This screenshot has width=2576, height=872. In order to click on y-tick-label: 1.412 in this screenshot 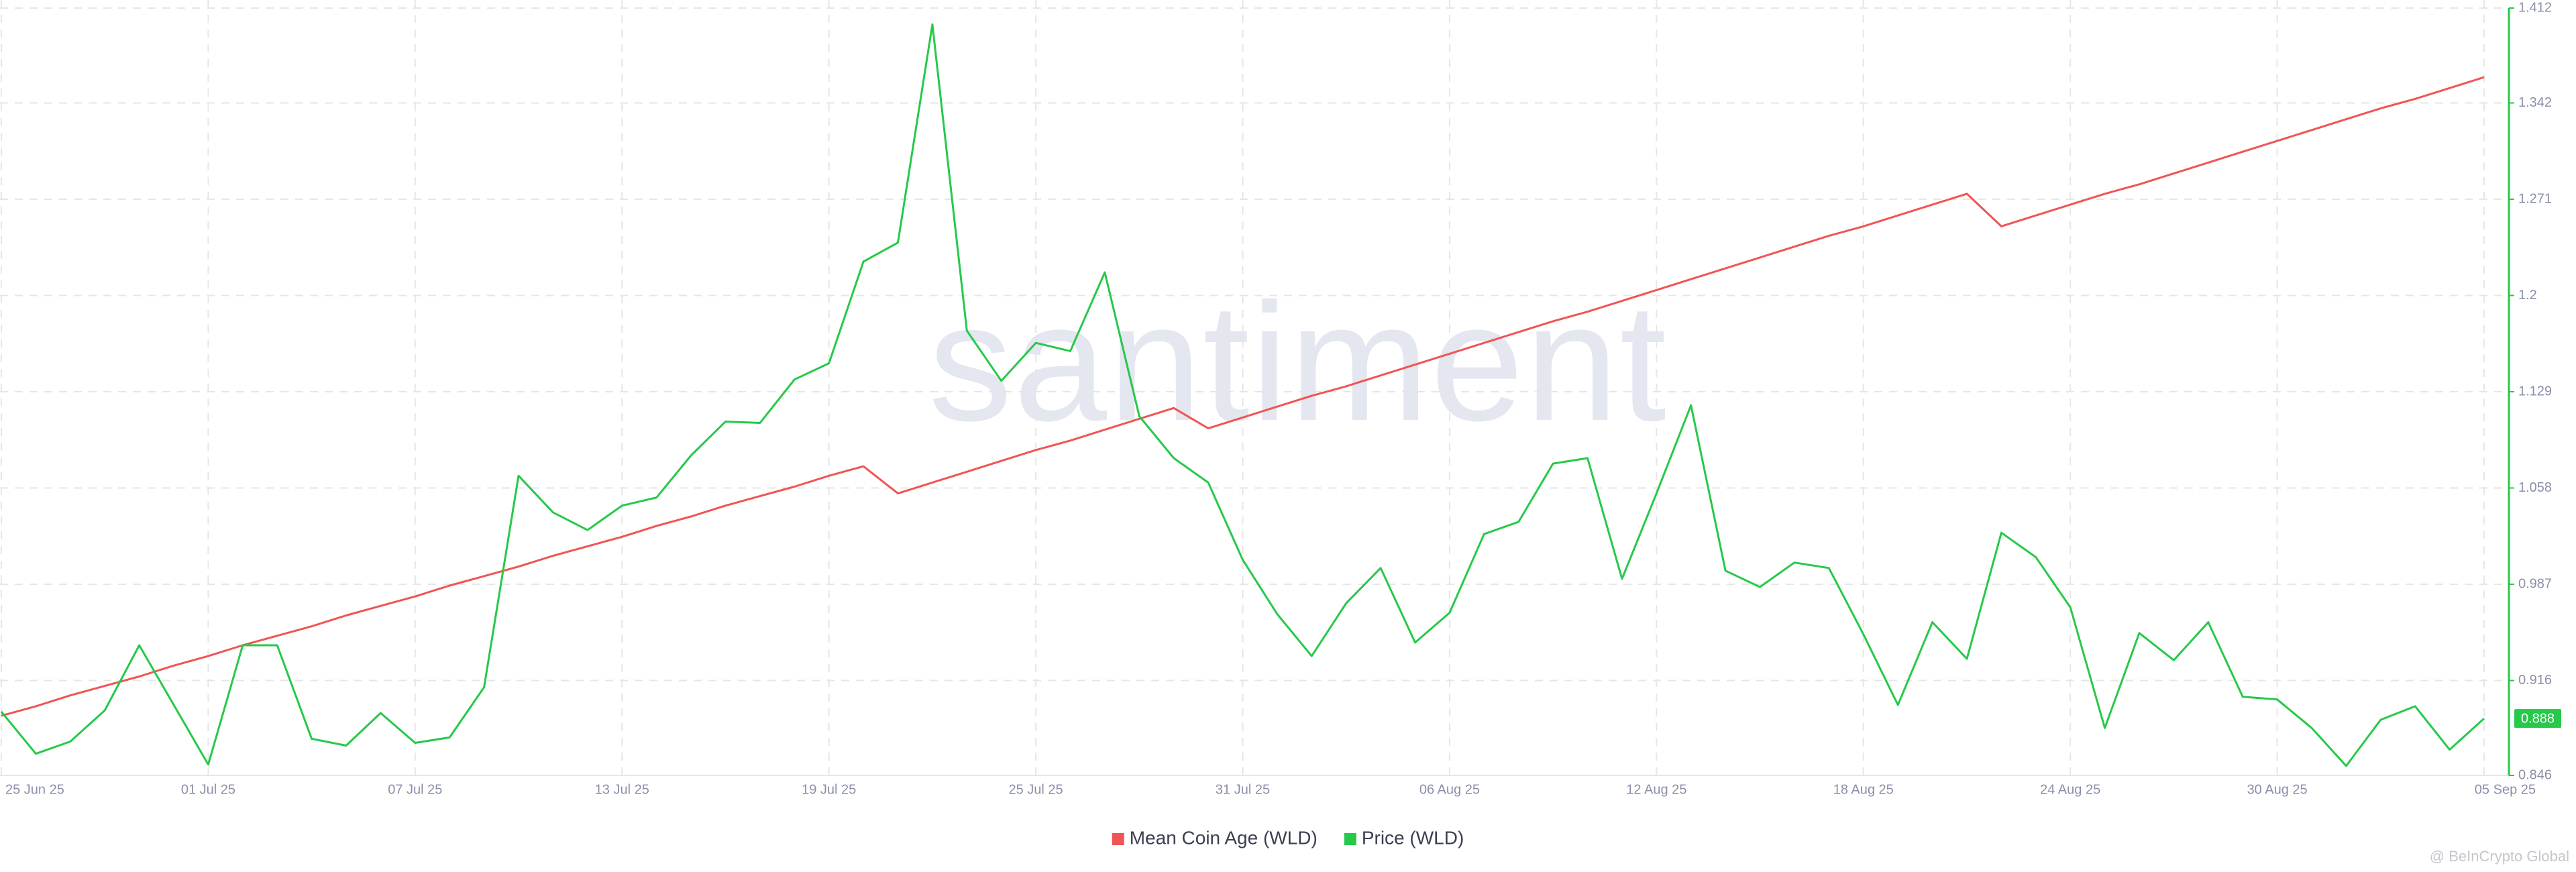, I will do `click(2535, 8)`.